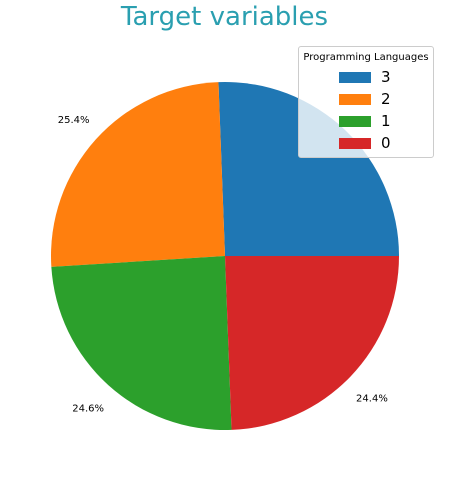  I want to click on legend: Programming Languages 3 2 1 0, so click(366, 102).